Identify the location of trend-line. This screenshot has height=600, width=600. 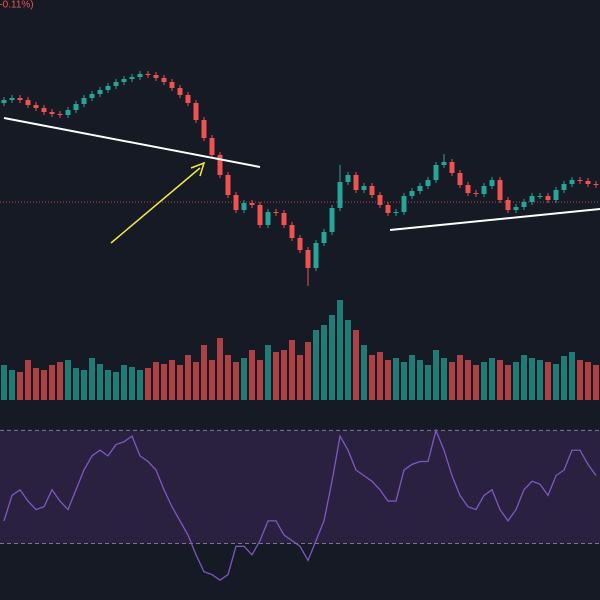
(132, 142).